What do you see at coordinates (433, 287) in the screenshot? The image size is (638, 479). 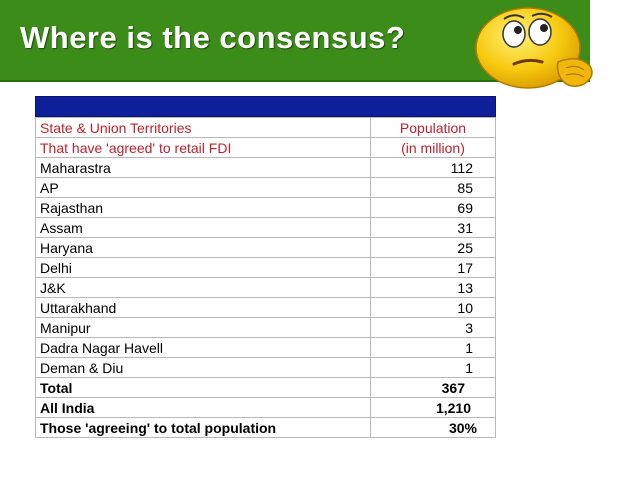 I see `population-value: 13` at bounding box center [433, 287].